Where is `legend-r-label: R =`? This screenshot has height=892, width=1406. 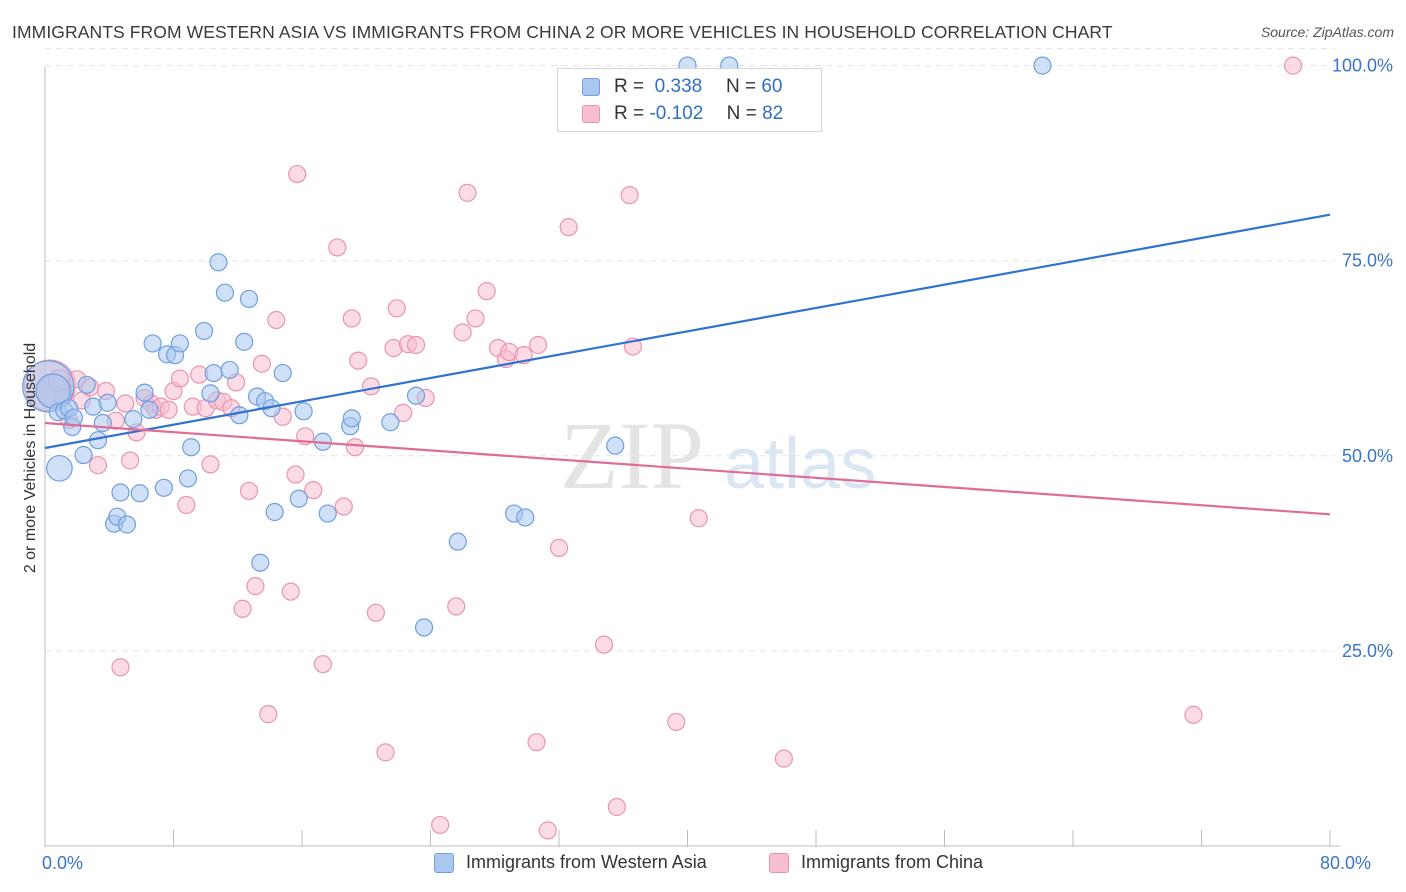
legend-r-label: R = is located at coordinates (629, 113).